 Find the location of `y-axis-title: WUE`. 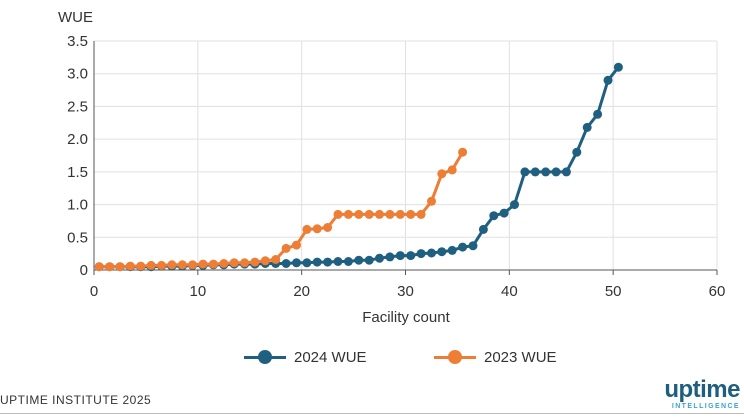

y-axis-title: WUE is located at coordinates (75, 17).